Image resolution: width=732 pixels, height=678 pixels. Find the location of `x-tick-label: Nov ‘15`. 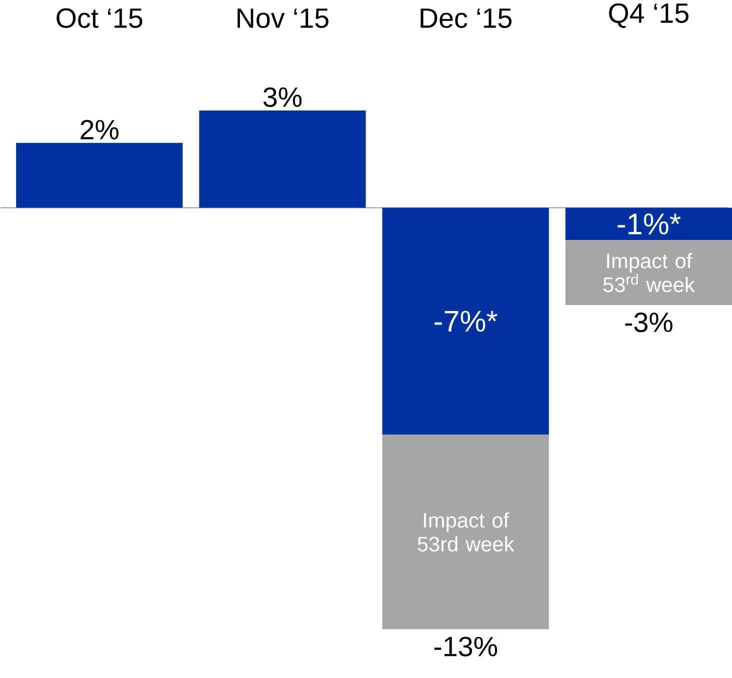

x-tick-label: Nov ‘15 is located at coordinates (283, 18).